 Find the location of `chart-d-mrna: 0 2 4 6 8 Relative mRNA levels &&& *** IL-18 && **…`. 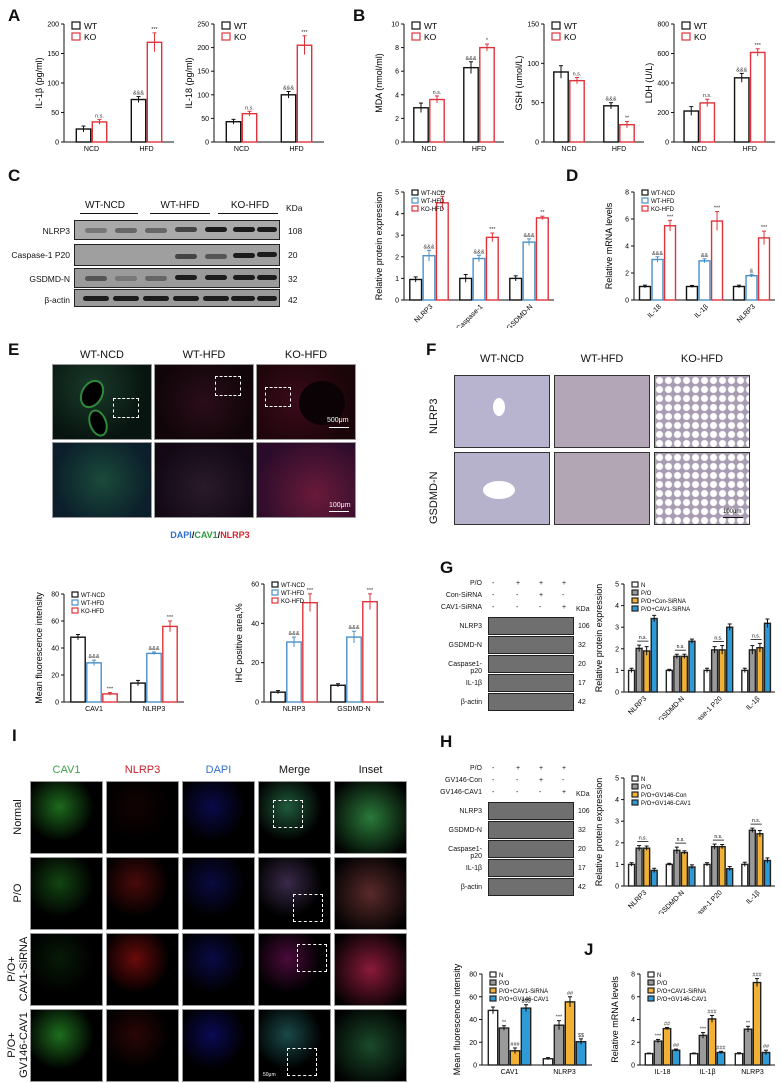

chart-d-mrna: 0 2 4 6 8 Relative mRNA levels &&& *** IL-18 && **… is located at coordinates (689, 256).